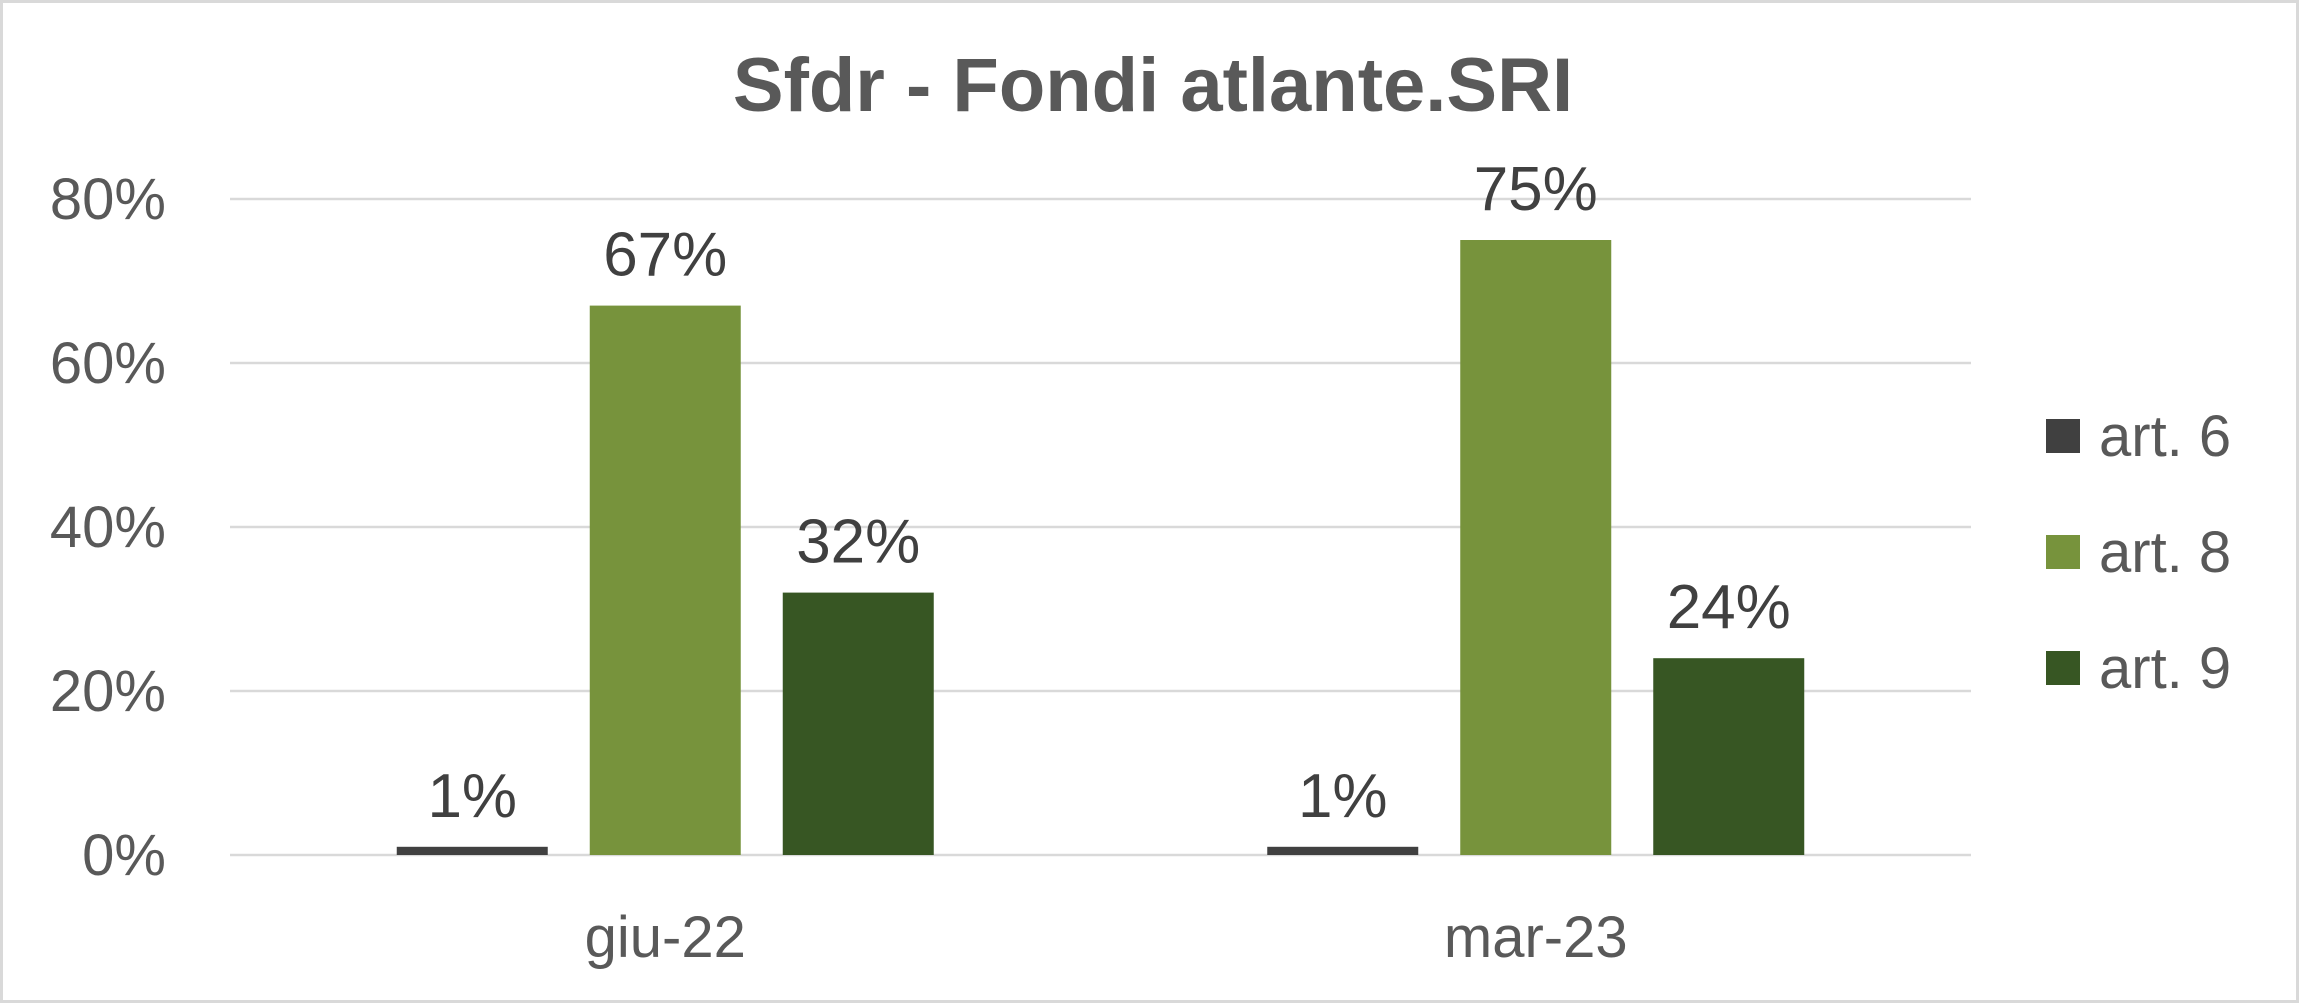 The width and height of the screenshot is (2299, 1006). I want to click on y-tick-label: 20%, so click(108, 691).